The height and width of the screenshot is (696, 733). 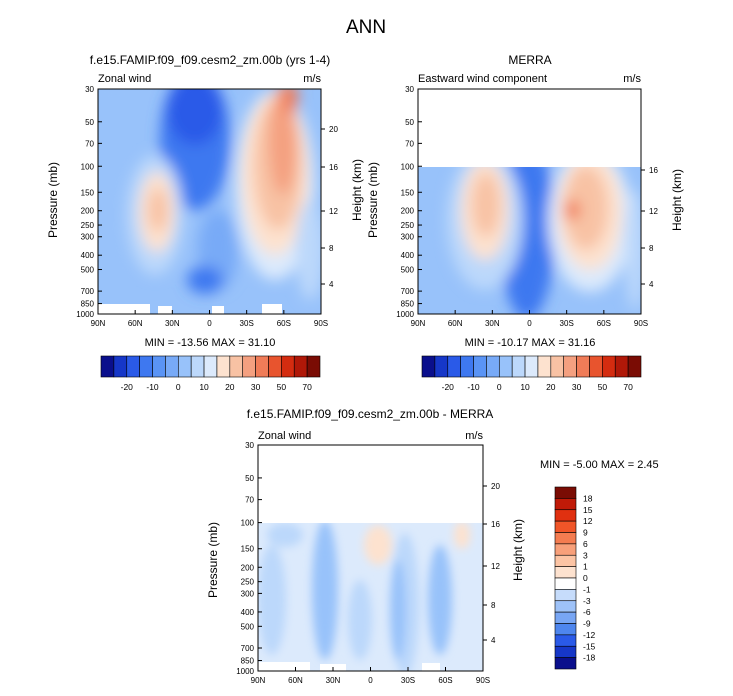 What do you see at coordinates (518, 550) in the screenshot?
I see `panel3-ylabel-right: Height (km)` at bounding box center [518, 550].